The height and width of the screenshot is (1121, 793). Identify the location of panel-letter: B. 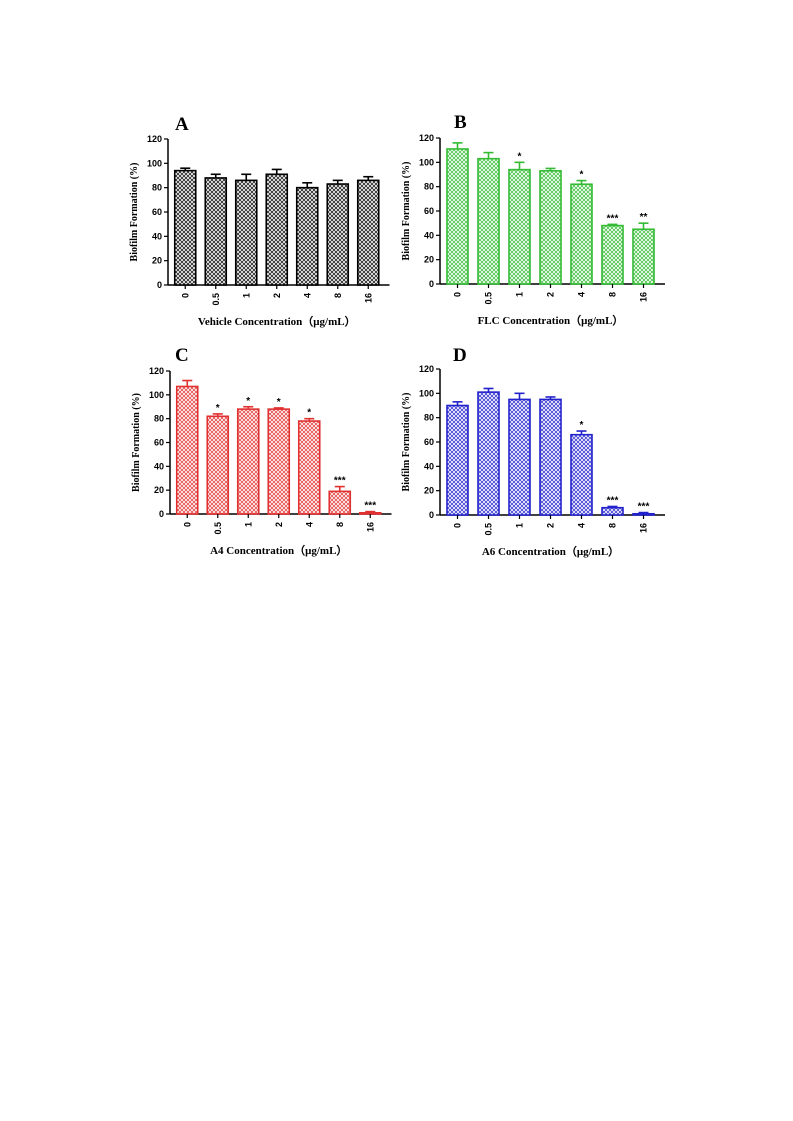
(460, 122).